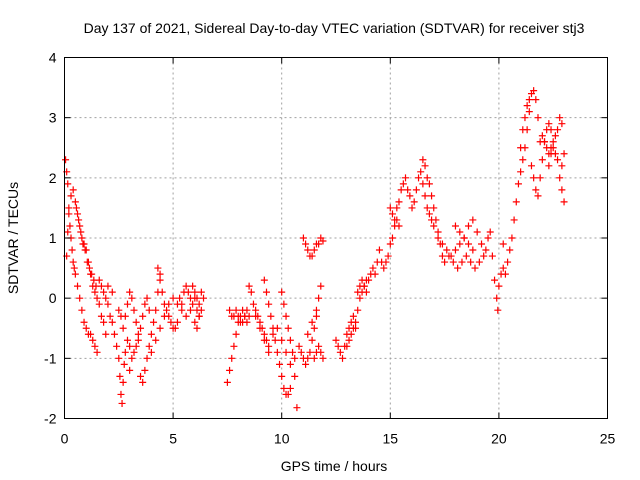 The width and height of the screenshot is (640, 480). What do you see at coordinates (50, 358) in the screenshot?
I see `y-tick-label: -1` at bounding box center [50, 358].